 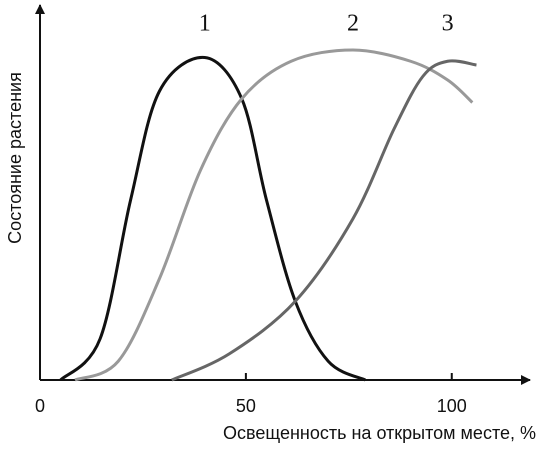 What do you see at coordinates (452, 406) in the screenshot?
I see `x-tick-label: 100` at bounding box center [452, 406].